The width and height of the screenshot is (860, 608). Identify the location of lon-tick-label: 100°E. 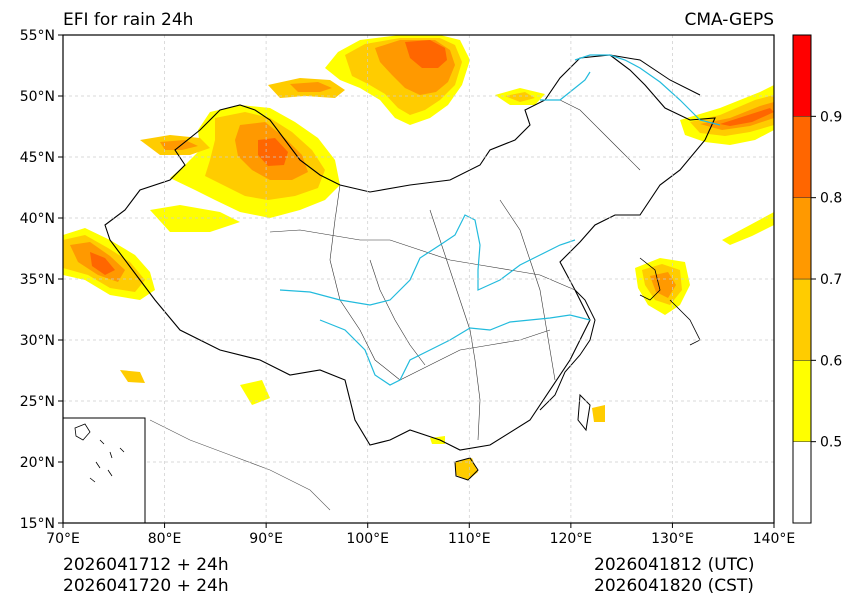
(367, 539).